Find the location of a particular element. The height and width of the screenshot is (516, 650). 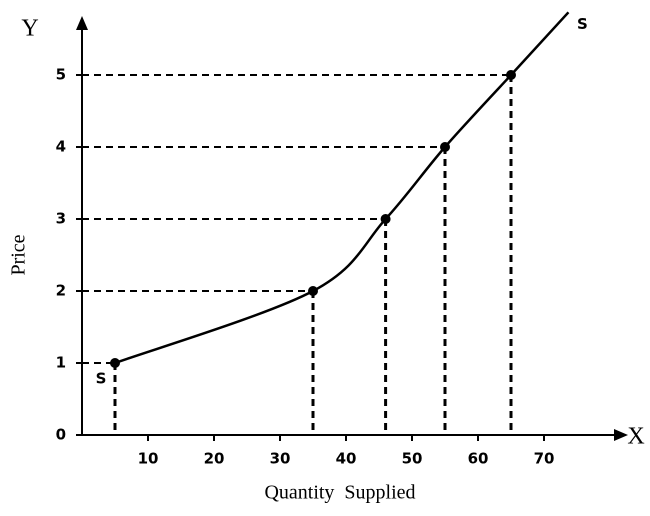

y-tick-label: 0 is located at coordinates (61, 435).